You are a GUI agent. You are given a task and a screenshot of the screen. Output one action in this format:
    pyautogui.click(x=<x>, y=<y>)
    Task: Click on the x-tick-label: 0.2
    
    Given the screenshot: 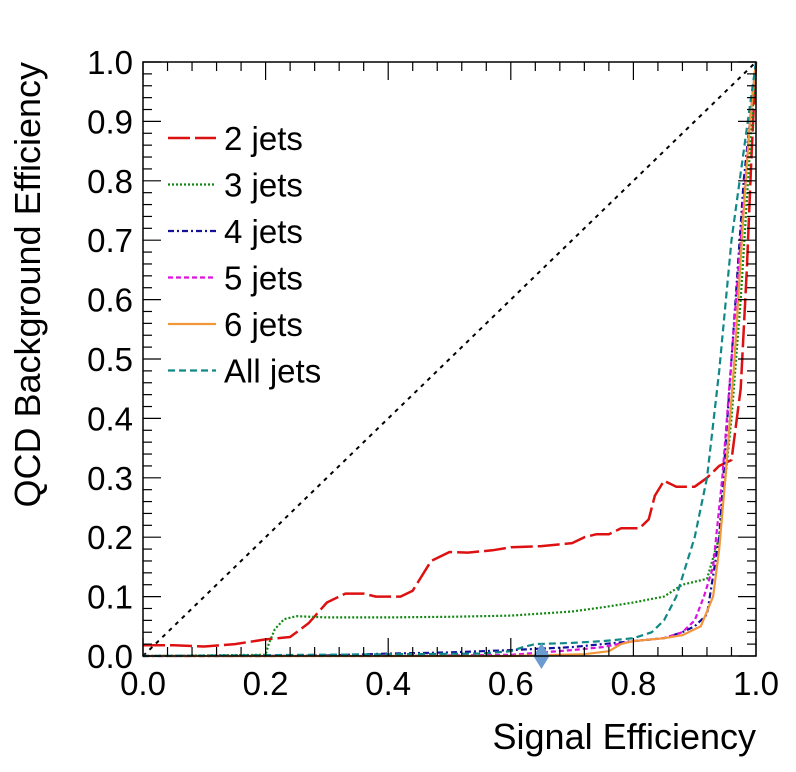 What is the action you would take?
    pyautogui.click(x=266, y=683)
    